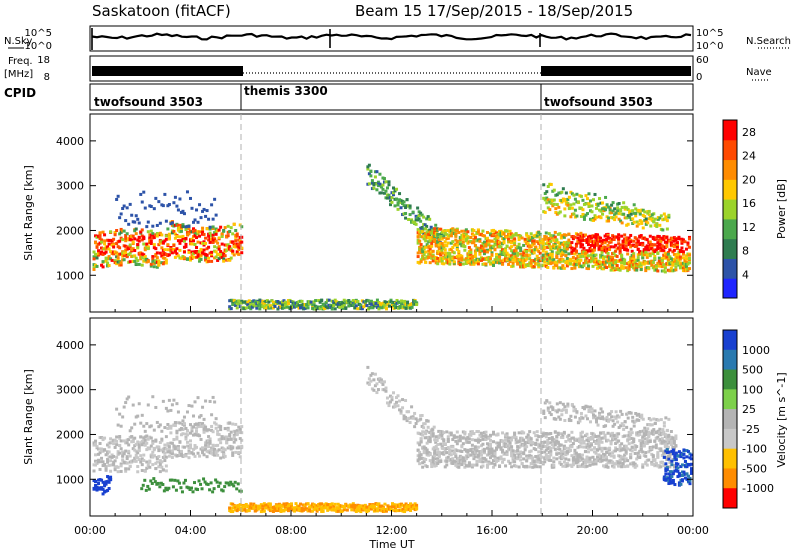 The image size is (800, 554). Describe the element at coordinates (730, 209) in the screenshot. I see `colorbar-swatch` at that location.